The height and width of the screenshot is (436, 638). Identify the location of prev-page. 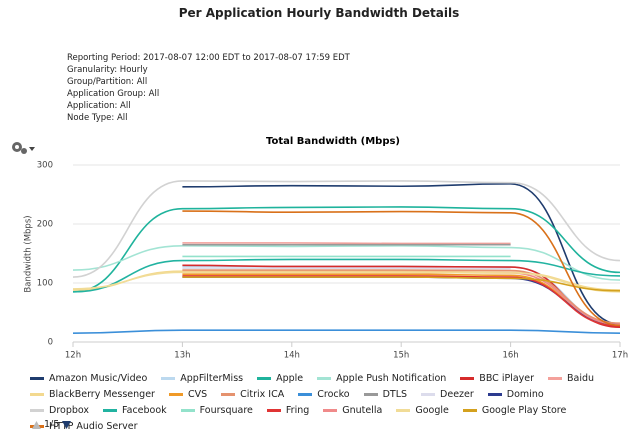
(36, 424).